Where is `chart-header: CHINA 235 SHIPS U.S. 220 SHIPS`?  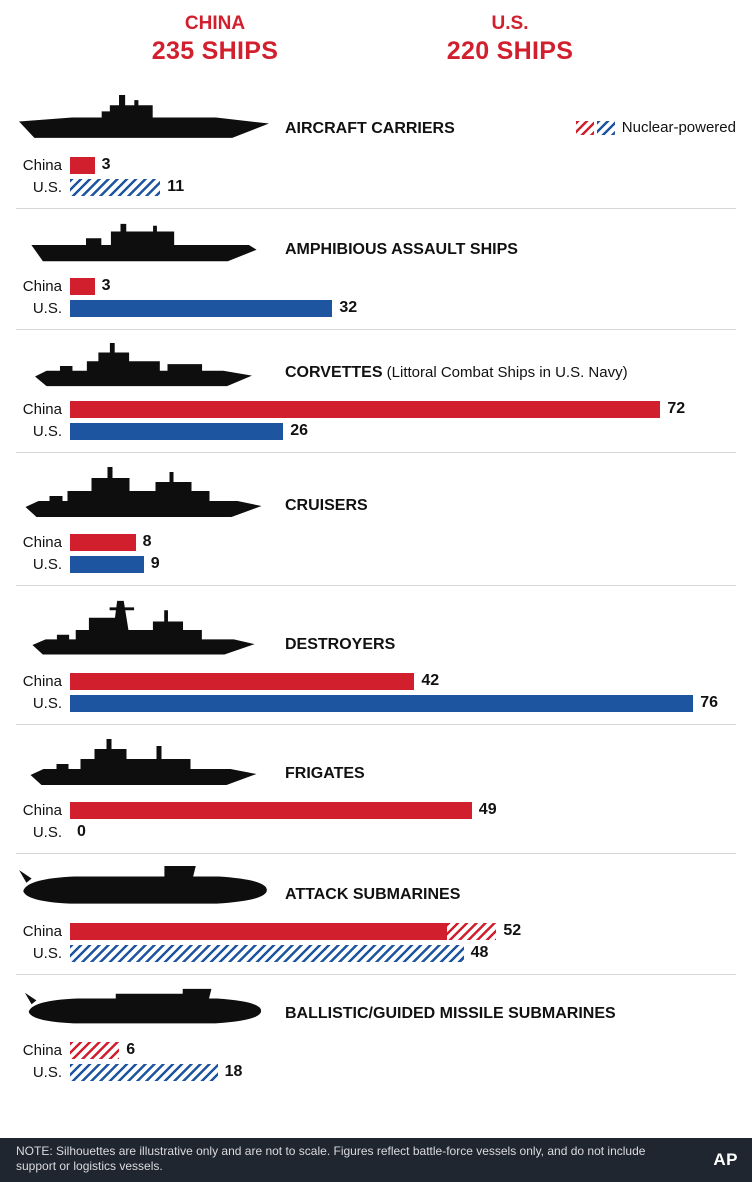
chart-header: CHINA 235 SHIPS U.S. 220 SHIPS is located at coordinates (376, 33).